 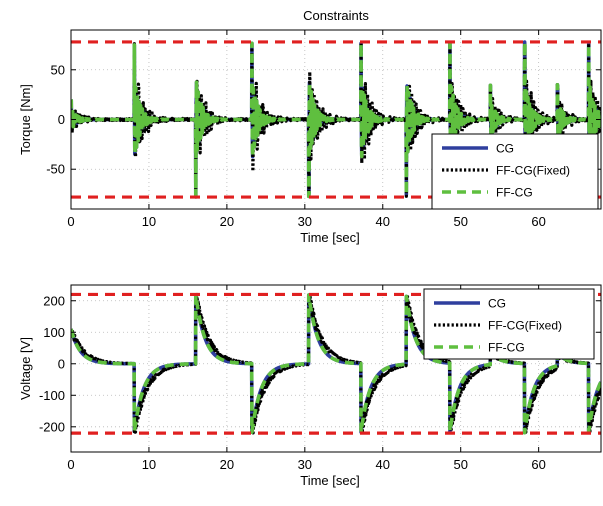 What do you see at coordinates (25, 119) in the screenshot?
I see `y-axis-label: Torque [Nm]` at bounding box center [25, 119].